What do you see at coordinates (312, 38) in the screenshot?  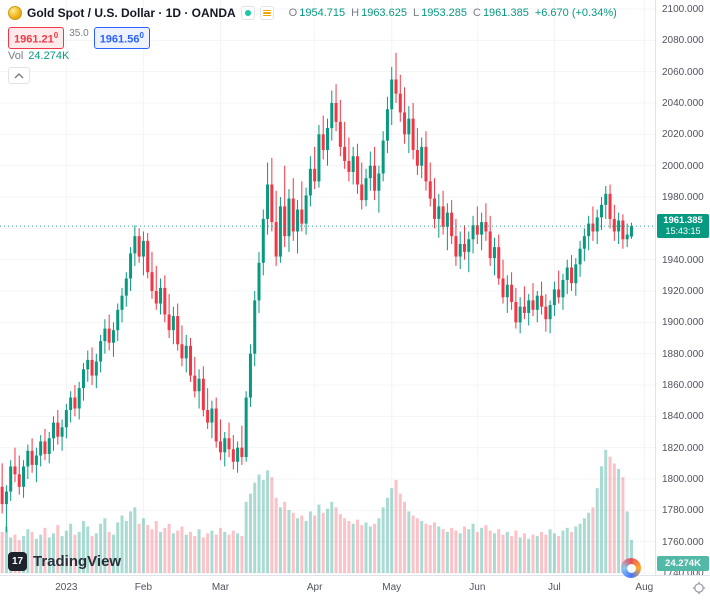 I see `bid-ask-row: 1961.210 35.0 1961.560` at bounding box center [312, 38].